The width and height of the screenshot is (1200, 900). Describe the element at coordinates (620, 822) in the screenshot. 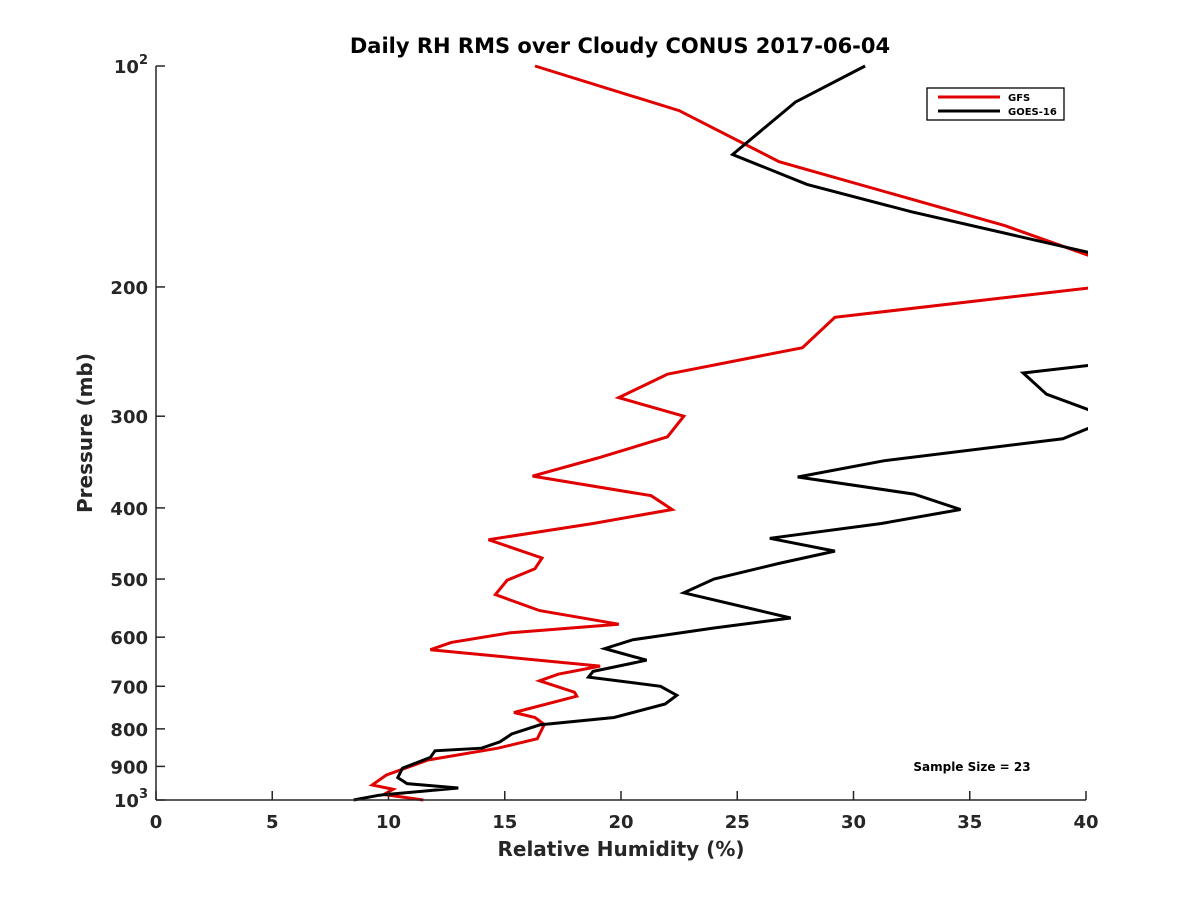

I see `x-tick-label: 20` at that location.